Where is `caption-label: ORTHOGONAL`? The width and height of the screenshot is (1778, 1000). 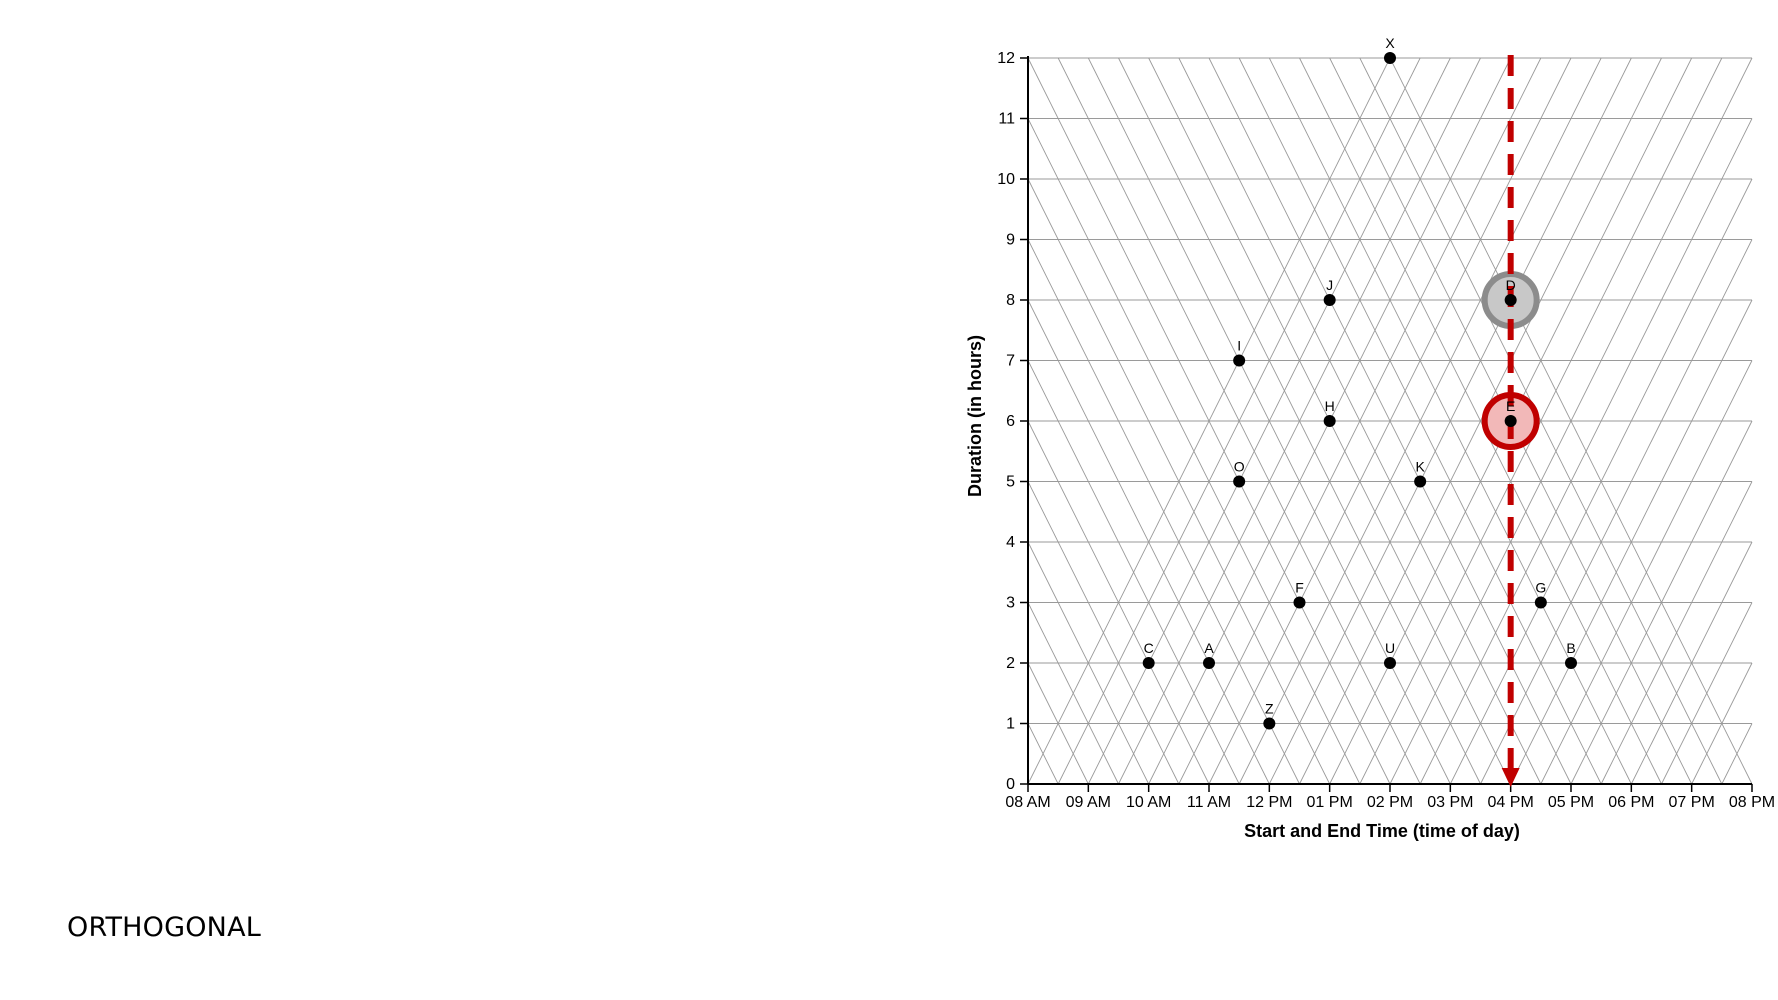
caption-label: ORTHOGONAL is located at coordinates (164, 927).